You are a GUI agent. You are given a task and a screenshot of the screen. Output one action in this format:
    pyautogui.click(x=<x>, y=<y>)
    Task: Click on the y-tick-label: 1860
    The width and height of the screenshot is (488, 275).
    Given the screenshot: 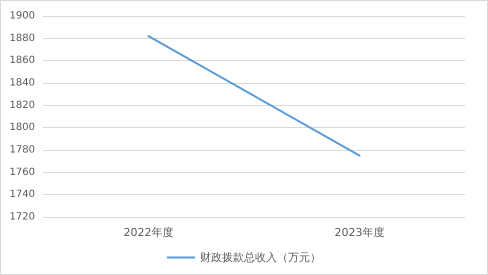 What is the action you would take?
    pyautogui.click(x=22, y=60)
    